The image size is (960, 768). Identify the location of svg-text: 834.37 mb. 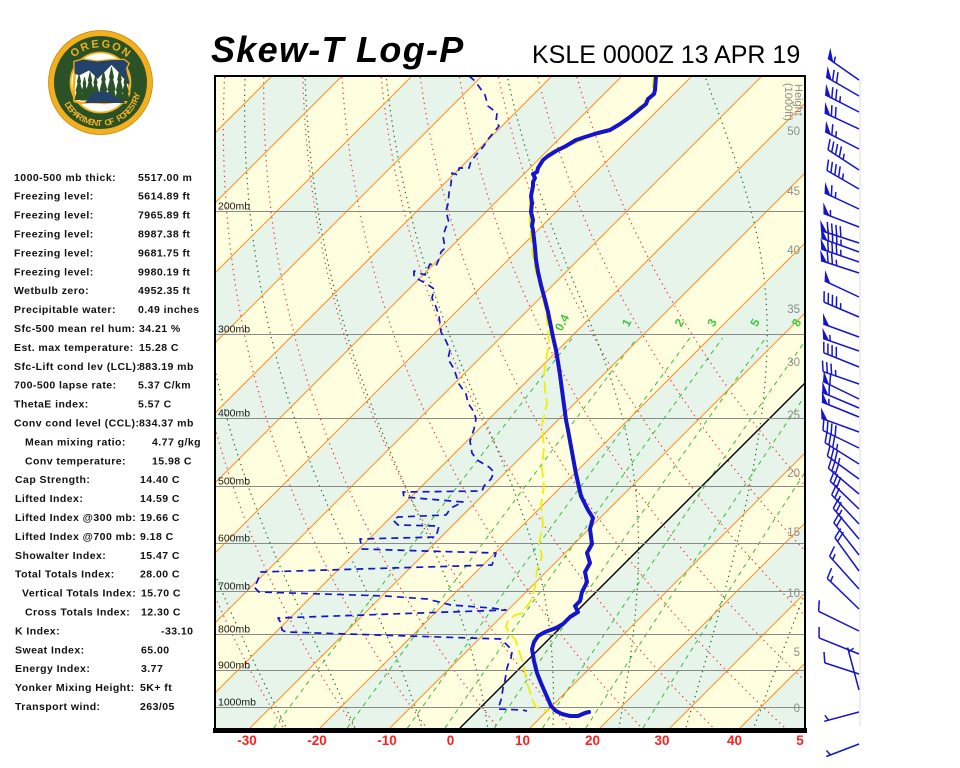
(166, 424).